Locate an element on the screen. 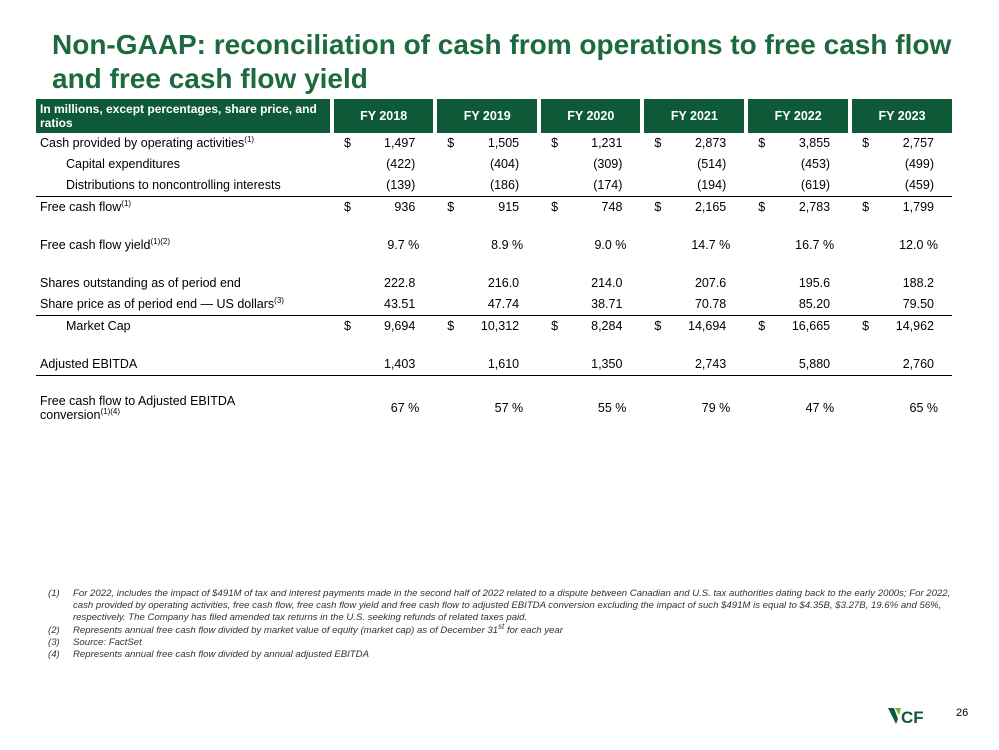  footnote-number: (1) is located at coordinates (54, 593).